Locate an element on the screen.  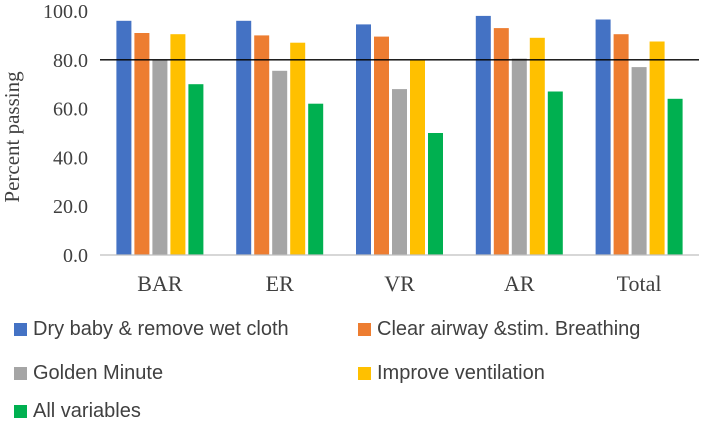
y-tick-label: 20.0 is located at coordinates (70, 207).